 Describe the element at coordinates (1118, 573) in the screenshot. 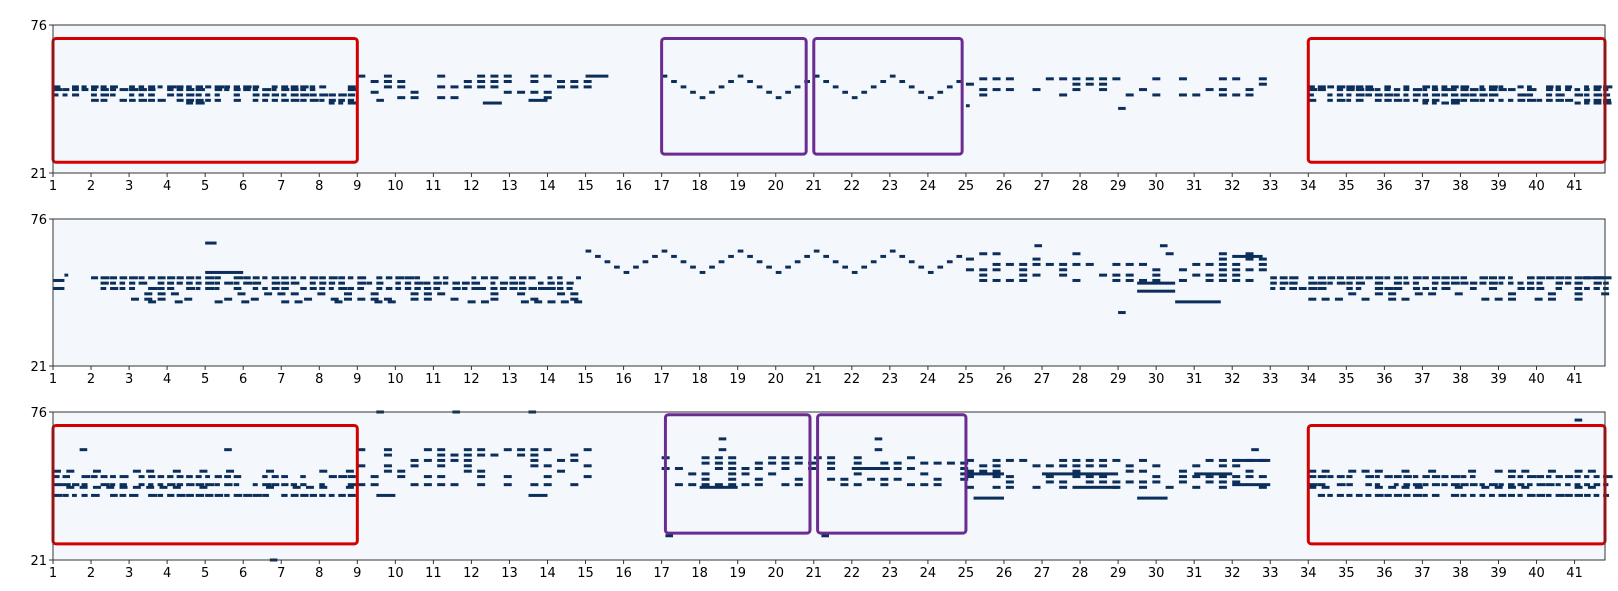

I see `x-tick-label: 29` at that location.